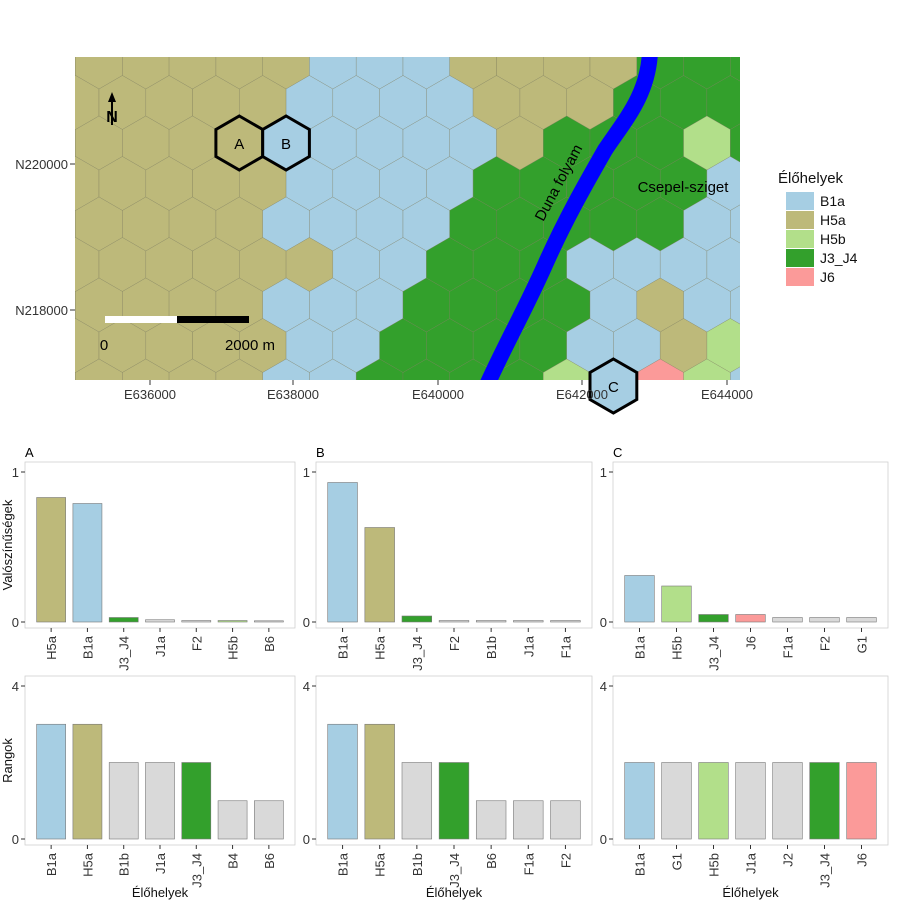 Image resolution: width=900 pixels, height=900 pixels. Describe the element at coordinates (51, 560) in the screenshot. I see `bar-h5a` at that location.